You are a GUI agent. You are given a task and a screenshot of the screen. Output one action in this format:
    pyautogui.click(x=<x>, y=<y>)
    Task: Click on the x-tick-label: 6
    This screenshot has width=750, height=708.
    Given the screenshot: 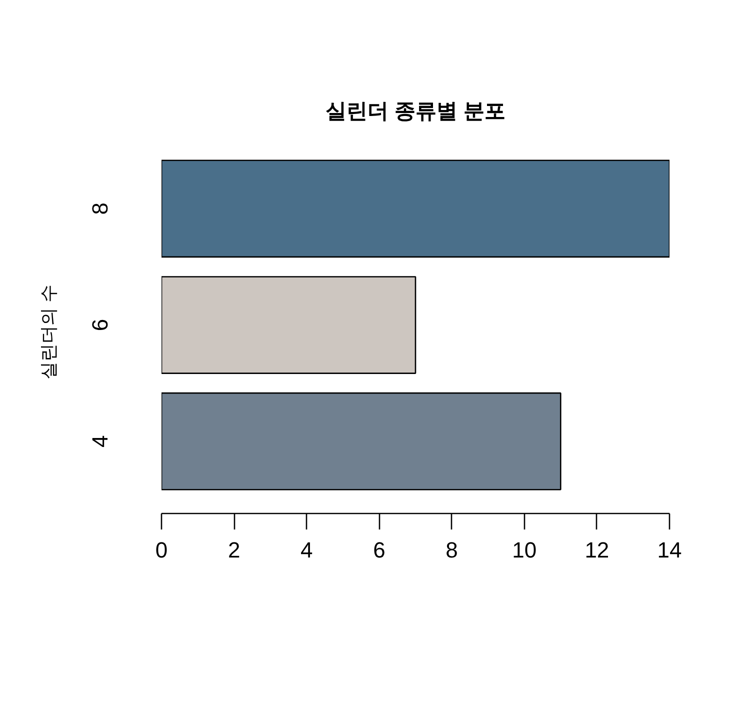 What is the action you would take?
    pyautogui.click(x=379, y=550)
    